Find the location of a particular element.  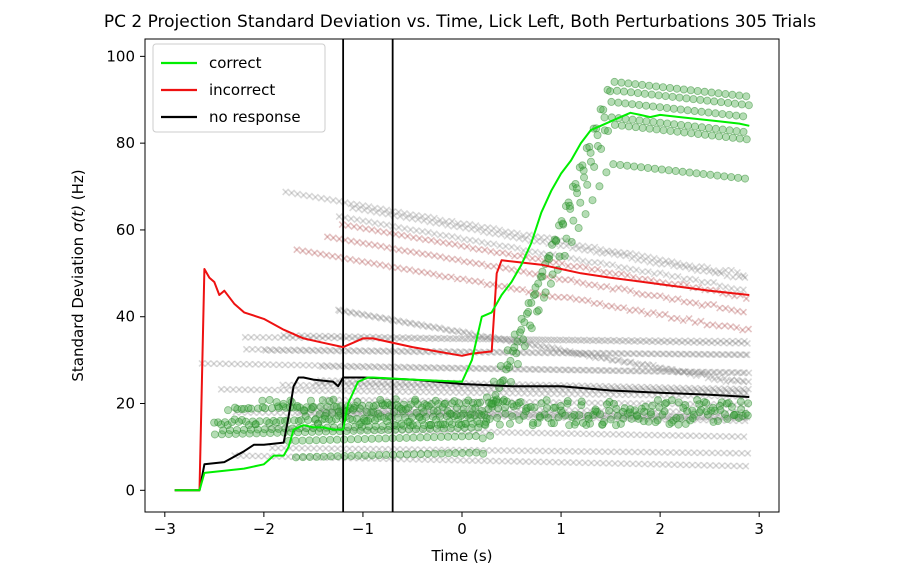

x-axis-title: Time (s) is located at coordinates (462, 556).